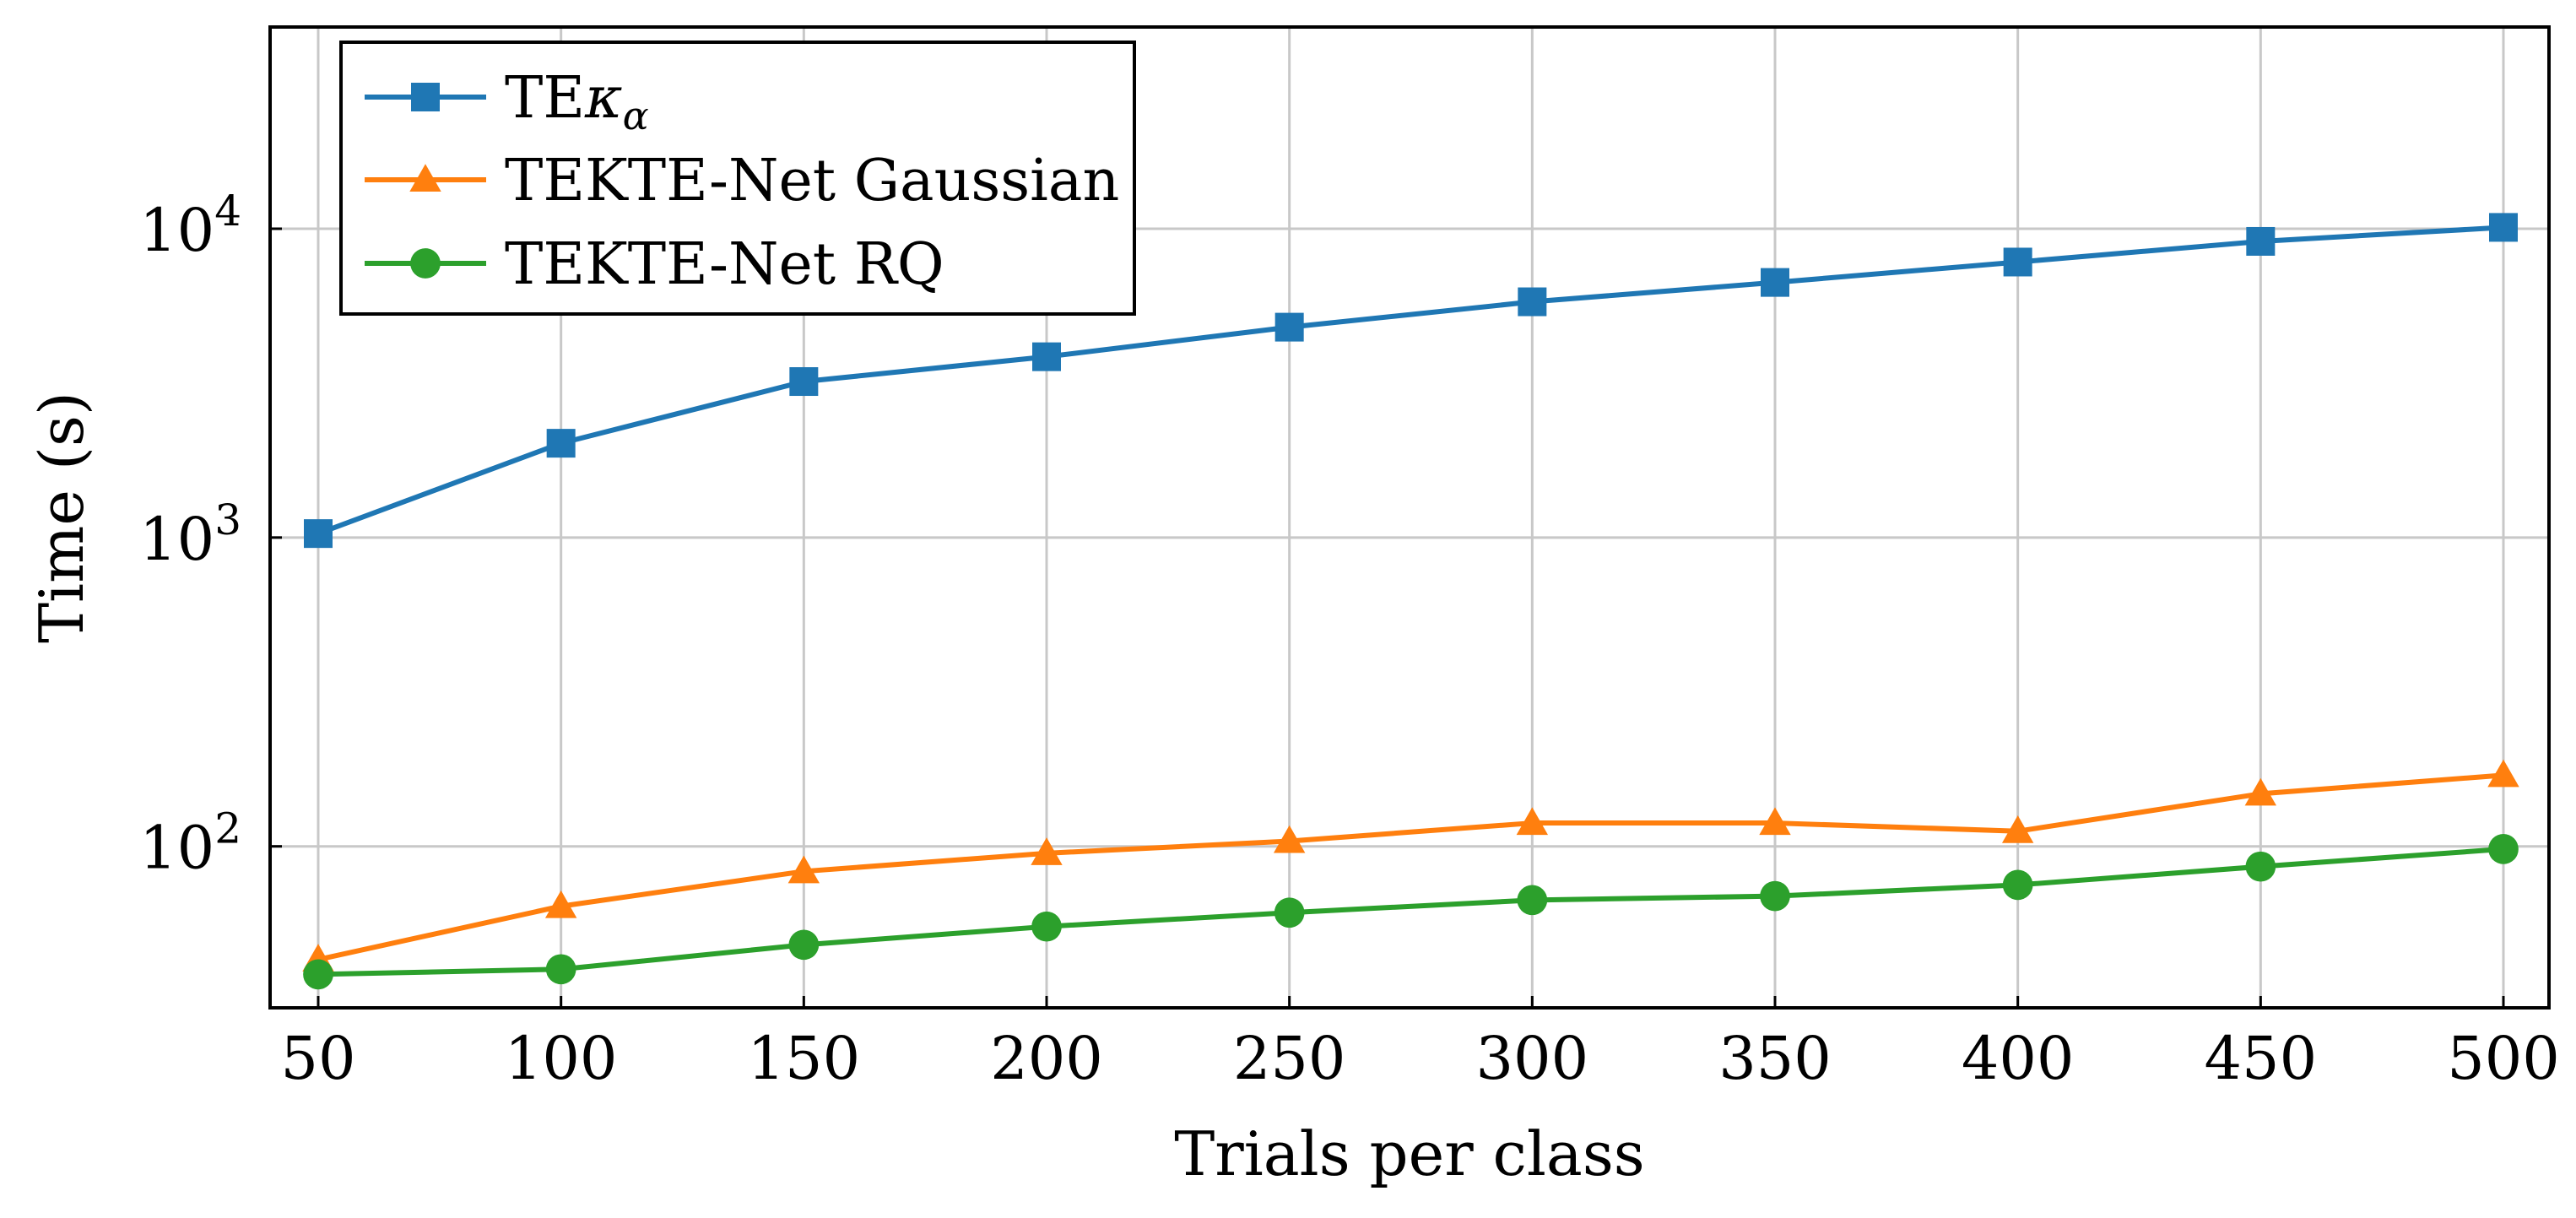 This screenshot has width=2576, height=1218. Describe the element at coordinates (1409, 1153) in the screenshot. I see `x-axis-label: Trials per class` at that location.